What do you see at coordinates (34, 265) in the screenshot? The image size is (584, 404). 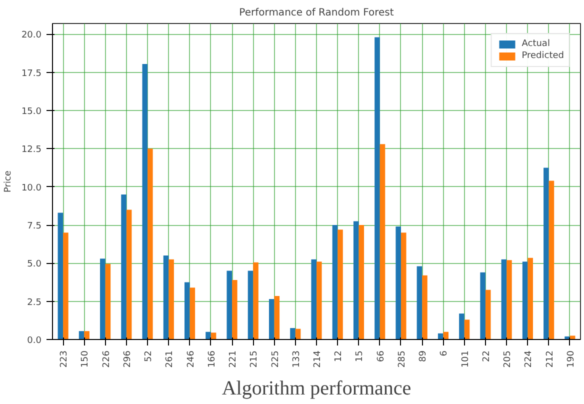 I see `y-tick-label: 5.0` at bounding box center [34, 265].